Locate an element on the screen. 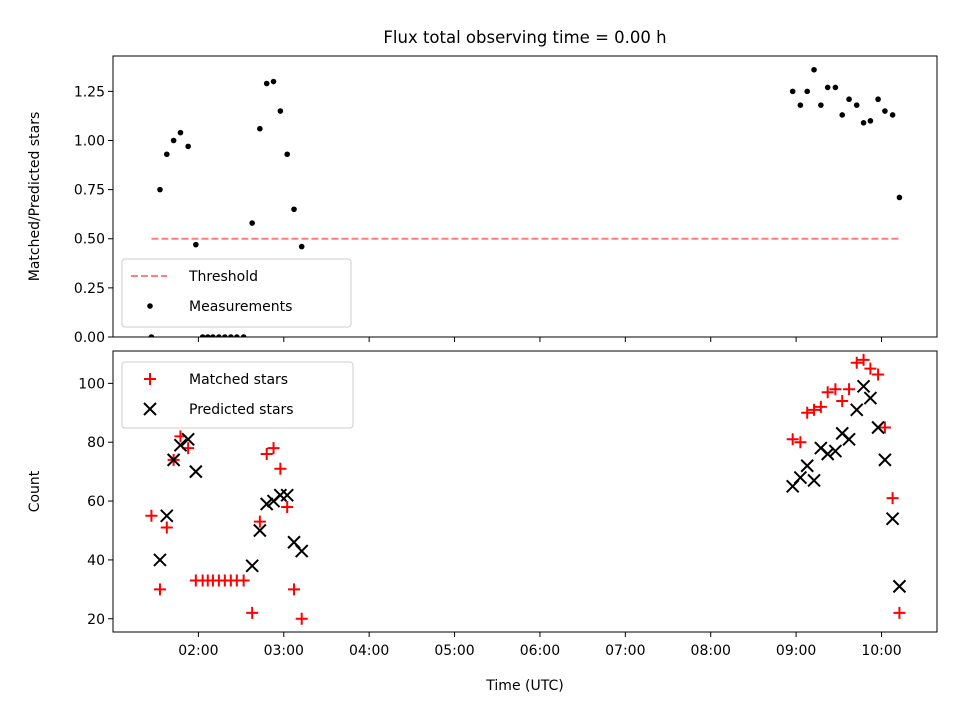 The image size is (960, 720). top-y-tick-label: 1.25 is located at coordinates (89, 92).